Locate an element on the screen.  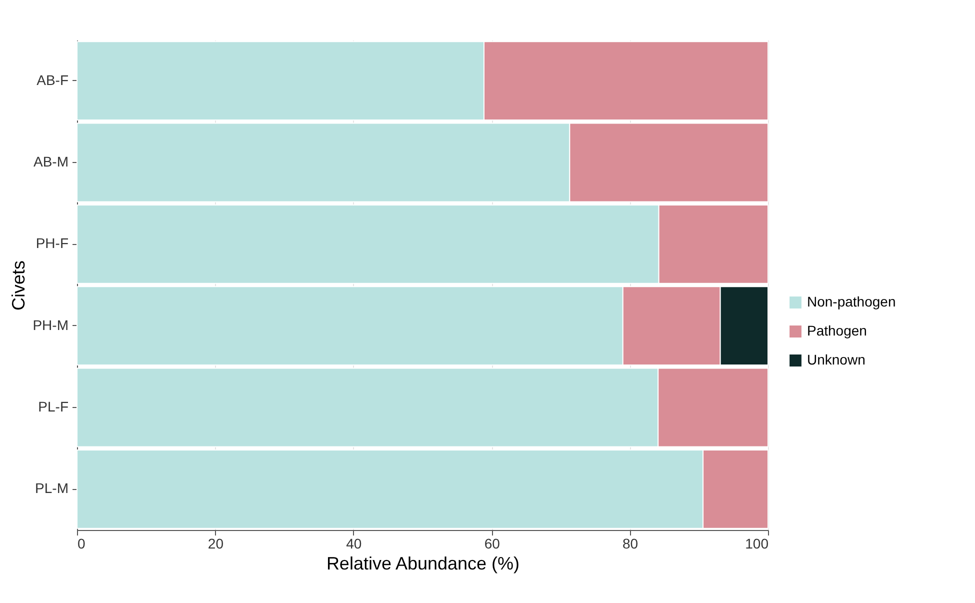
y-tick-label: PH-M is located at coordinates (50, 324).